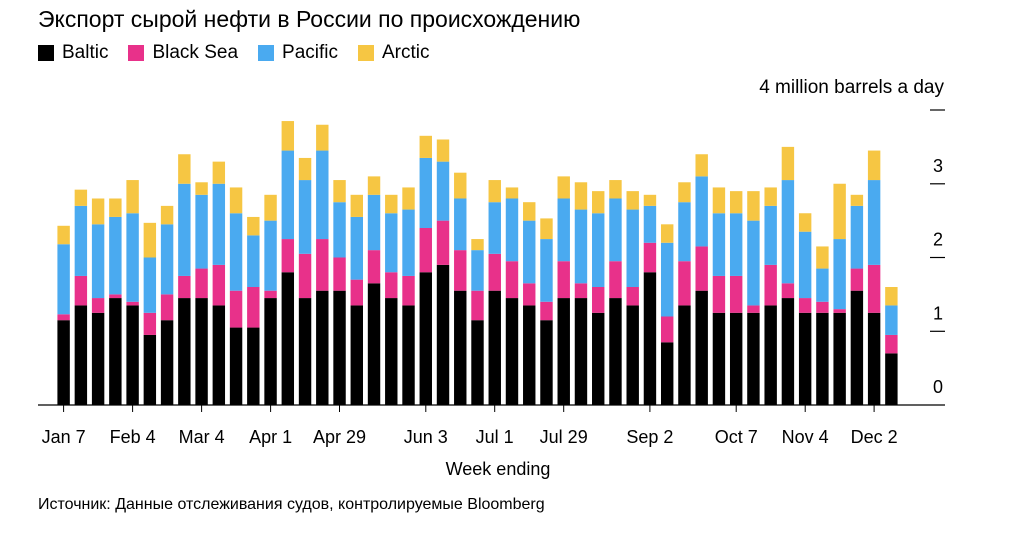 The image size is (1024, 558). What do you see at coordinates (85, 52) in the screenshot?
I see `legend-label-baltic: Baltic` at bounding box center [85, 52].